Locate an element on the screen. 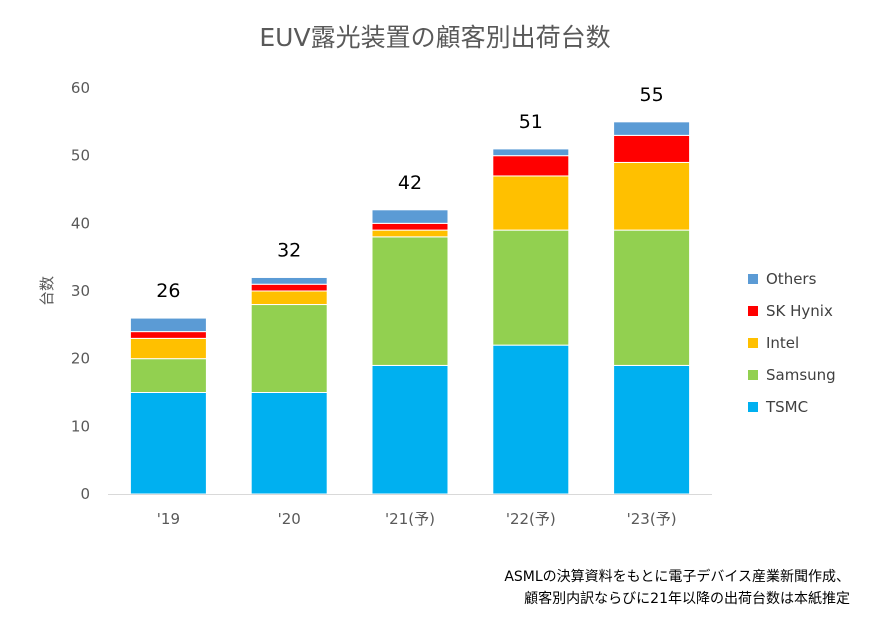  legend-label-sk-hynix: SK Hynix is located at coordinates (799, 311).